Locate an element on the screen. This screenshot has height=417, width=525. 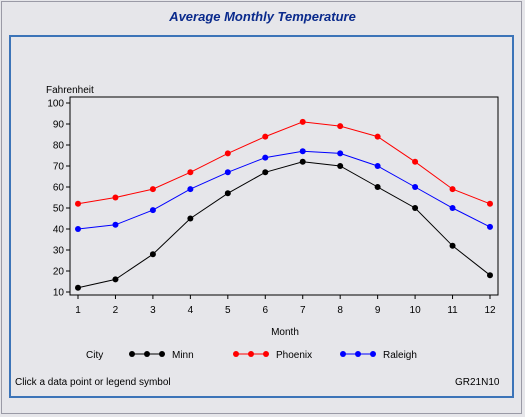
y-tick-label: 20 is located at coordinates (59, 272).